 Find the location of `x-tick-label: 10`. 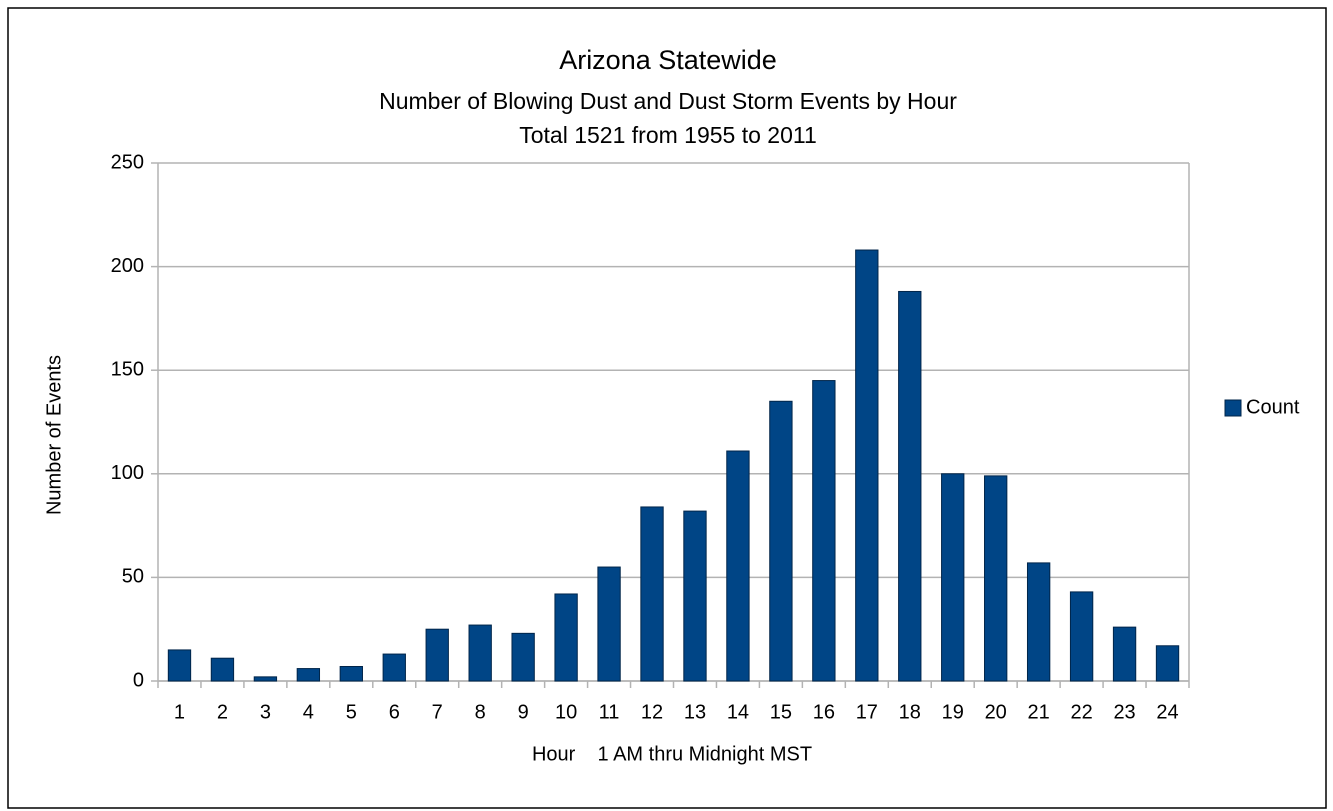

x-tick-label: 10 is located at coordinates (566, 712).